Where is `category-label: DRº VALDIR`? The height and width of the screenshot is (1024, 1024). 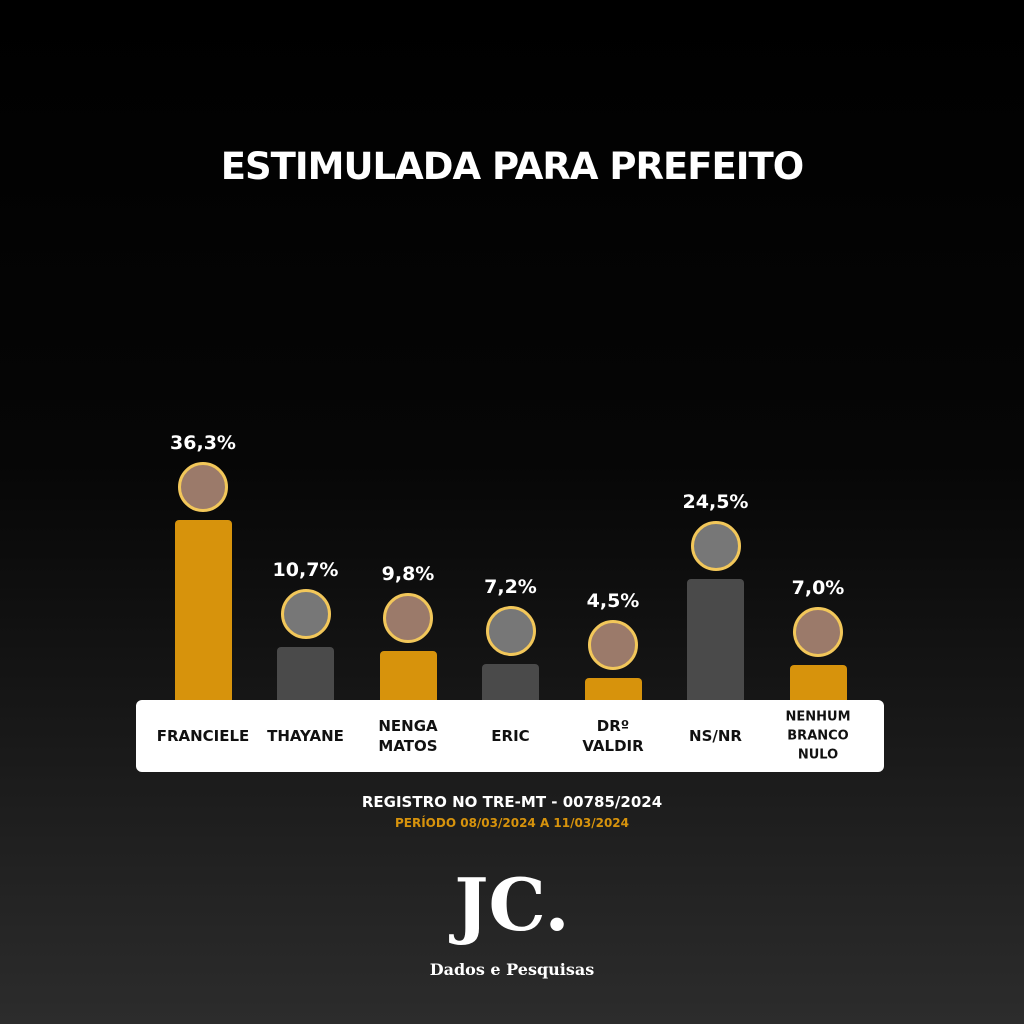
category-label: DRº VALDIR is located at coordinates (613, 736).